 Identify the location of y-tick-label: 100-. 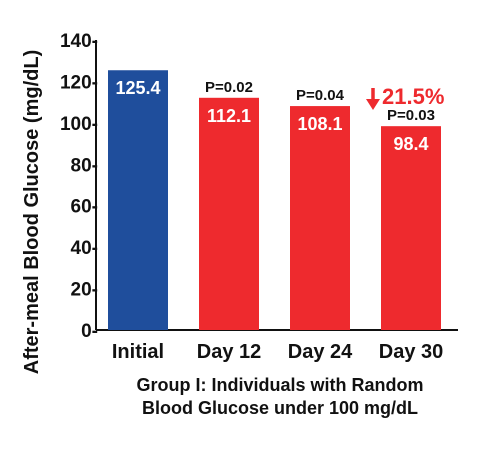
(79, 124).